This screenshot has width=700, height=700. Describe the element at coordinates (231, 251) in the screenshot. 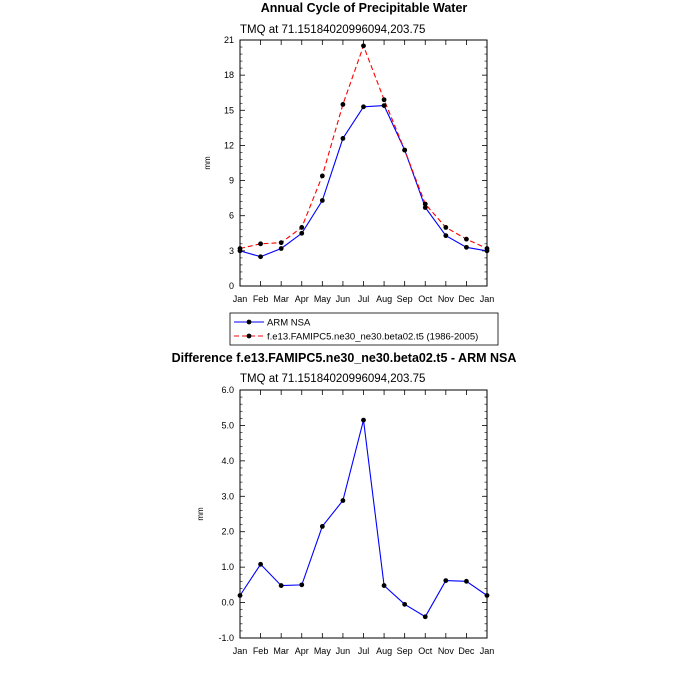

I see `chart1-y-tick-label: 3` at that location.